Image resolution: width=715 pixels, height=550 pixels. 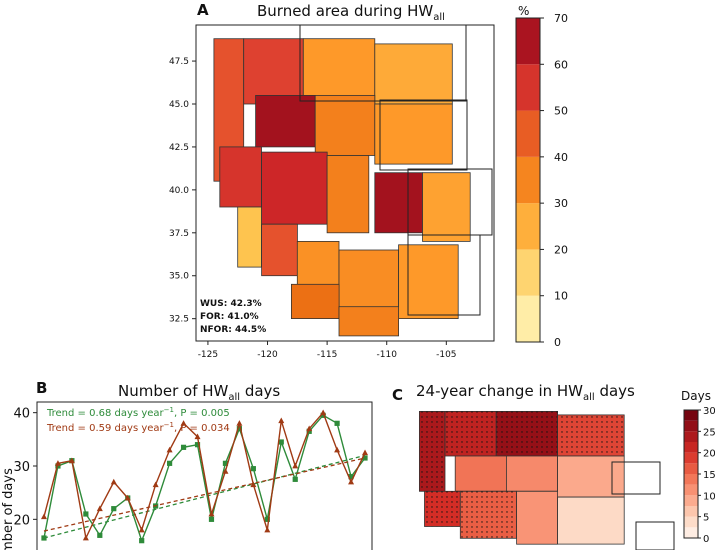 What do you see at coordinates (179, 277) in the screenshot?
I see `y-tick-label: 35.0` at bounding box center [179, 277].